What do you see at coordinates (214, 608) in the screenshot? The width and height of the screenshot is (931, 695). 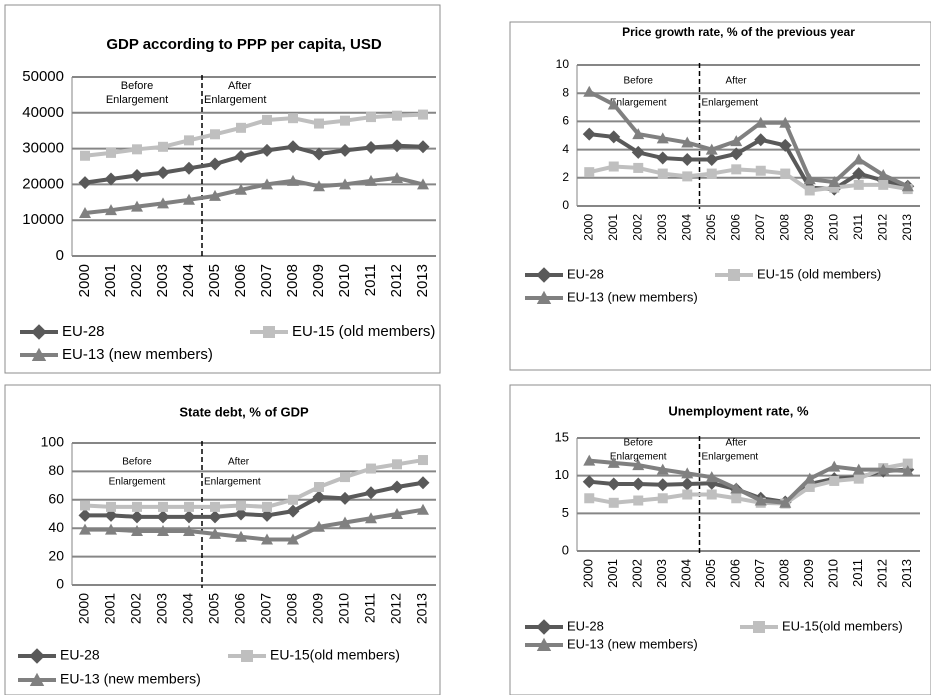 I see `x-tick-label: 2005` at bounding box center [214, 608].